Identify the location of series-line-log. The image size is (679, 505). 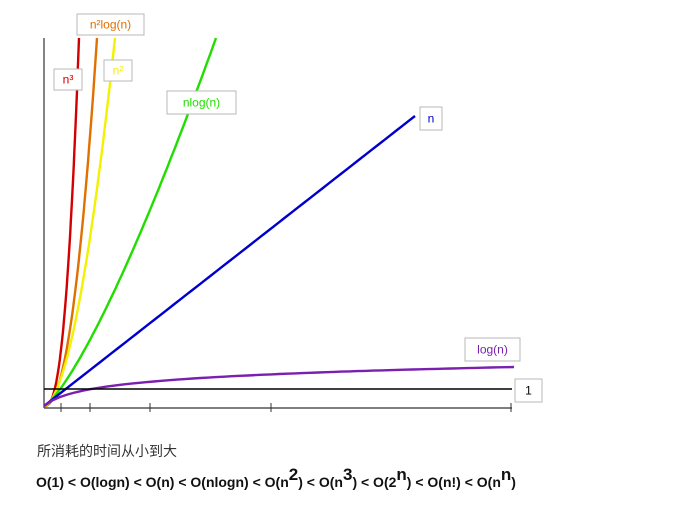
(279, 386).